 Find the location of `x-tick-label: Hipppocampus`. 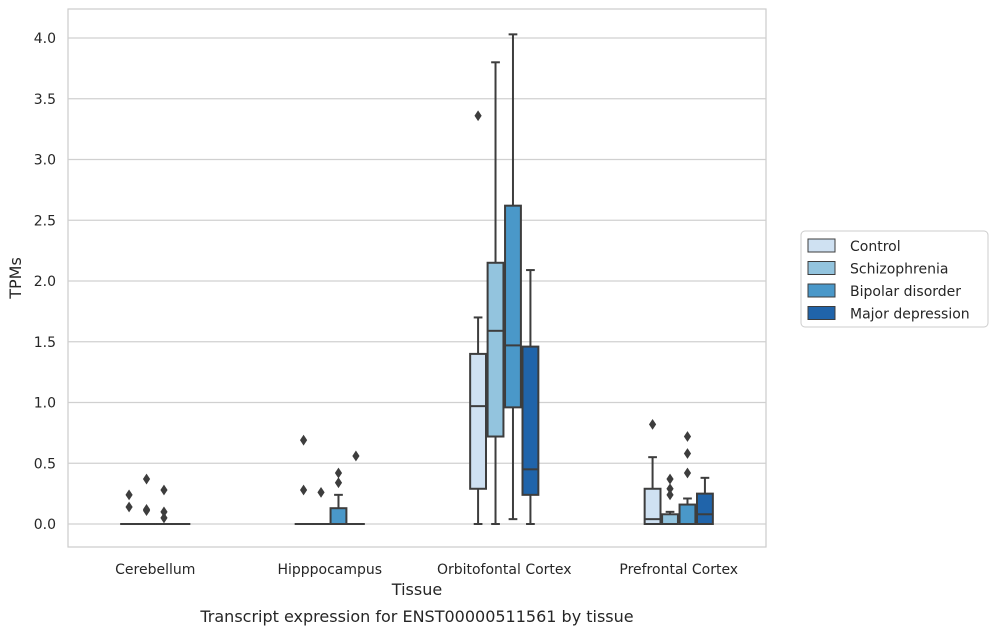

x-tick-label: Hipppocampus is located at coordinates (329, 570).